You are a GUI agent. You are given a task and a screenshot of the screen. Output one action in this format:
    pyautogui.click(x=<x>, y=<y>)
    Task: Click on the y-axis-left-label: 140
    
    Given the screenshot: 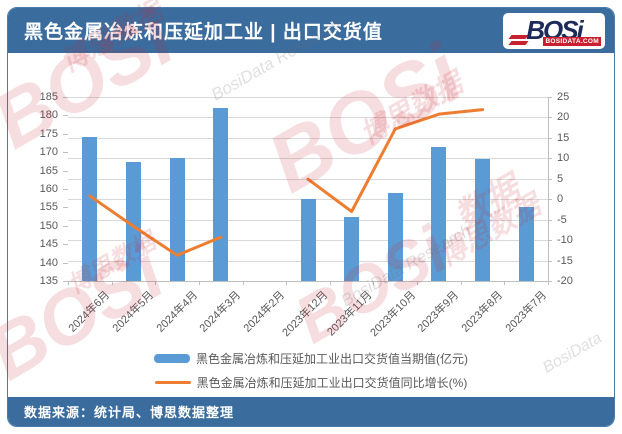 What is the action you would take?
    pyautogui.click(x=48, y=262)
    